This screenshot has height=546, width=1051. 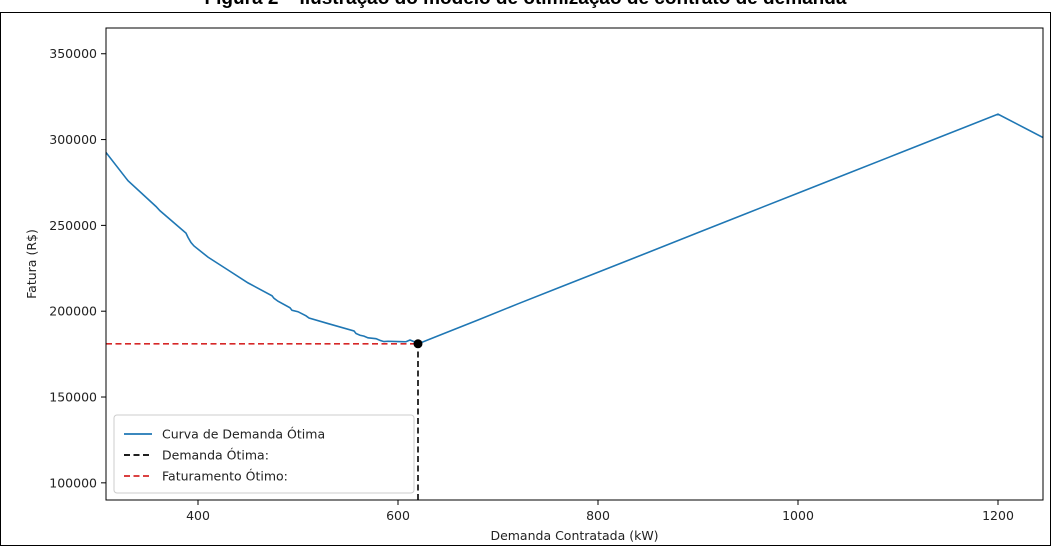 What do you see at coordinates (598, 515) in the screenshot?
I see `x-tick-label: 800` at bounding box center [598, 515].